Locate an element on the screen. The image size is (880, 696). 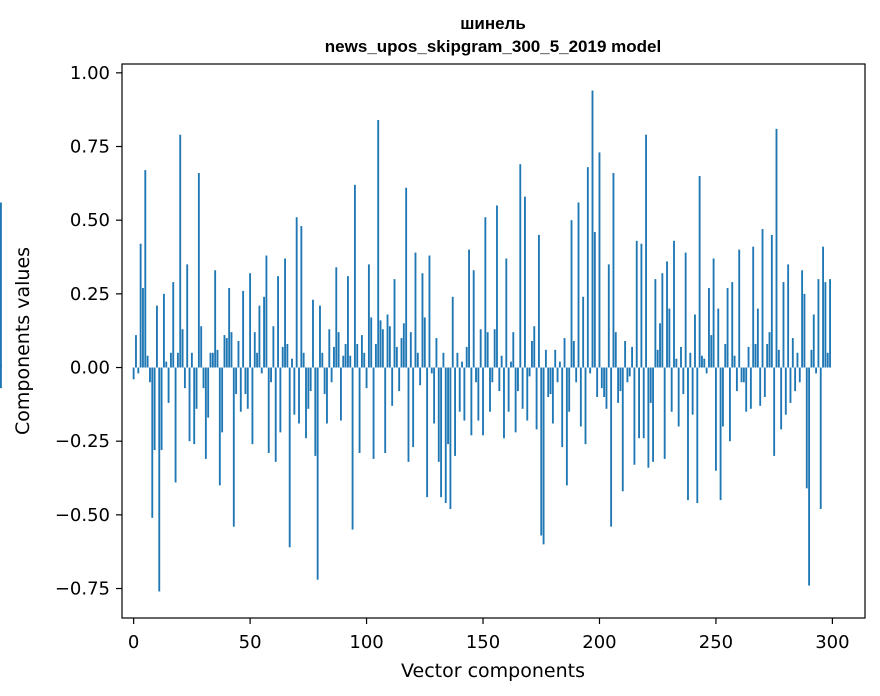
chart-title-line2: news_upos_skipgram_300_5_2019 model is located at coordinates (493, 46).